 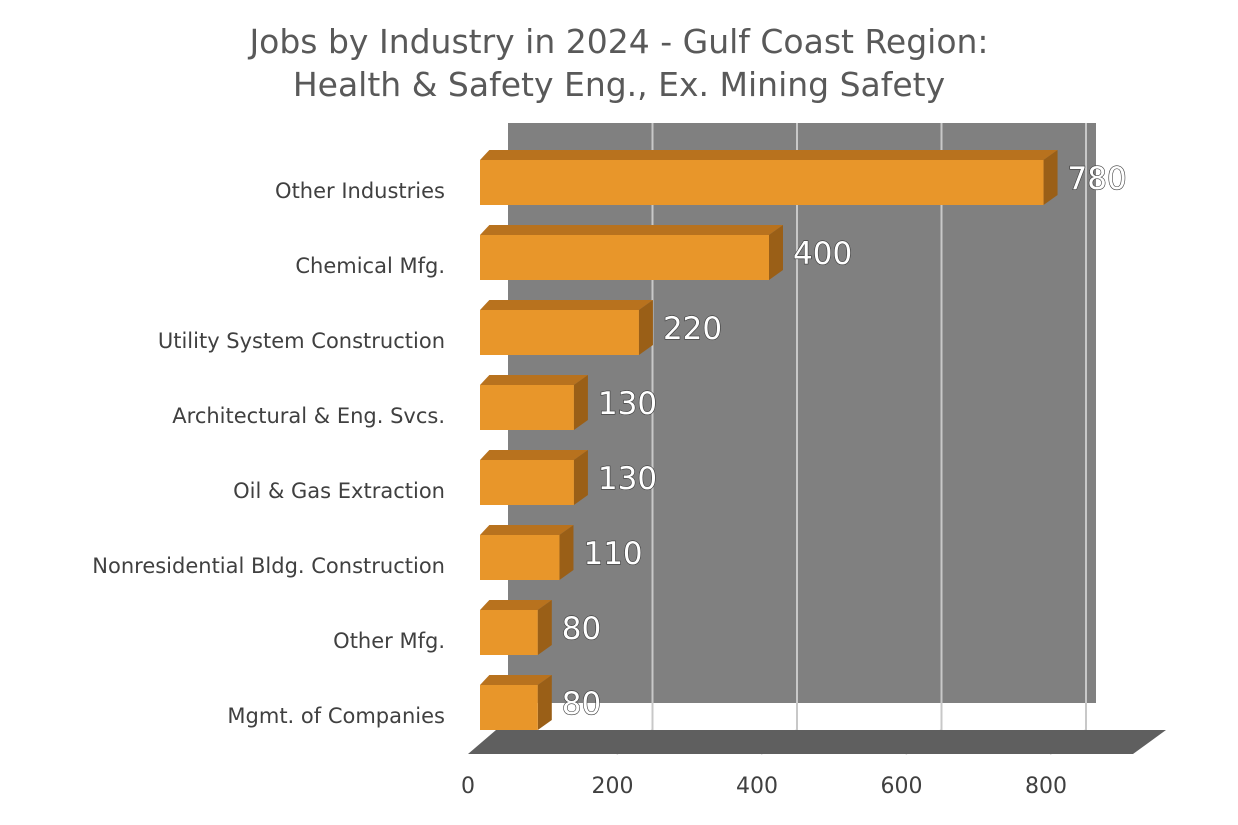 I want to click on plot-floor, so click(x=817, y=742).